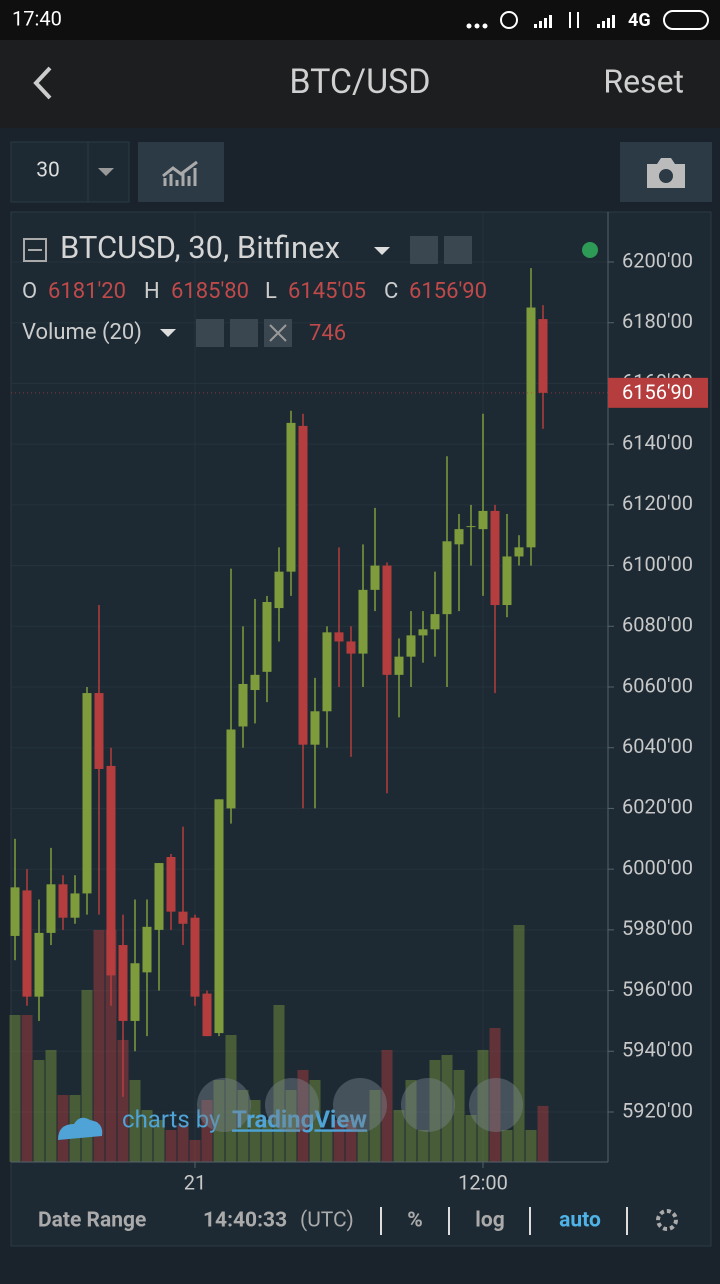 Image resolution: width=720 pixels, height=1284 pixels. What do you see at coordinates (458, 250) in the screenshot?
I see `settings-button` at bounding box center [458, 250].